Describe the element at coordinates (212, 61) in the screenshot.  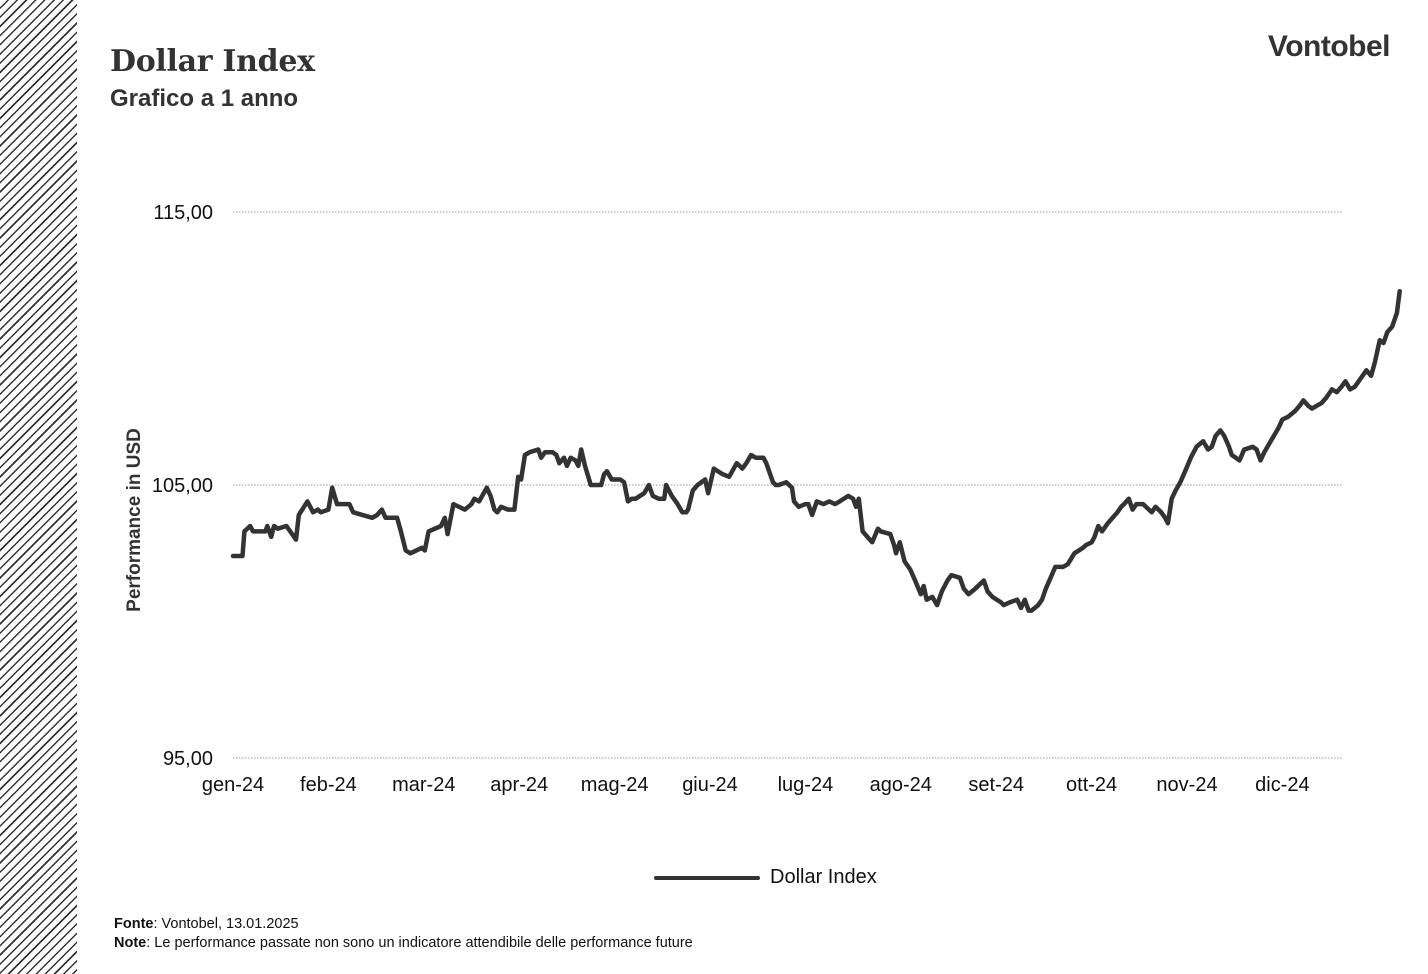
I see `chart-title: Dollar Index` at that location.